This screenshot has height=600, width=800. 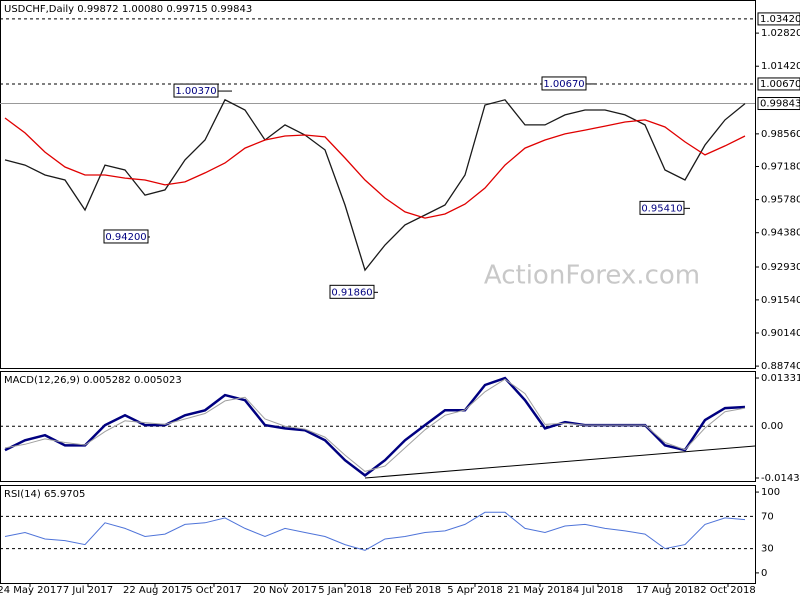 I want to click on x-tick-label: 5 Jan 2018, so click(x=345, y=590).